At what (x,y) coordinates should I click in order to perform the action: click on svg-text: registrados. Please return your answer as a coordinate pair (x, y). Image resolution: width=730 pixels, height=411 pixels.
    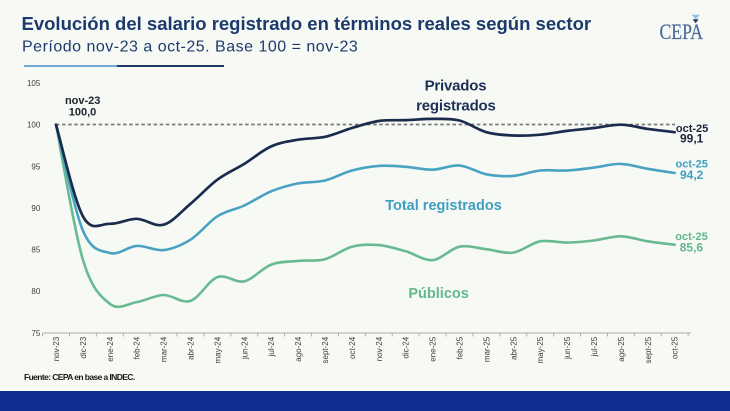
    Looking at the image, I should click on (456, 106).